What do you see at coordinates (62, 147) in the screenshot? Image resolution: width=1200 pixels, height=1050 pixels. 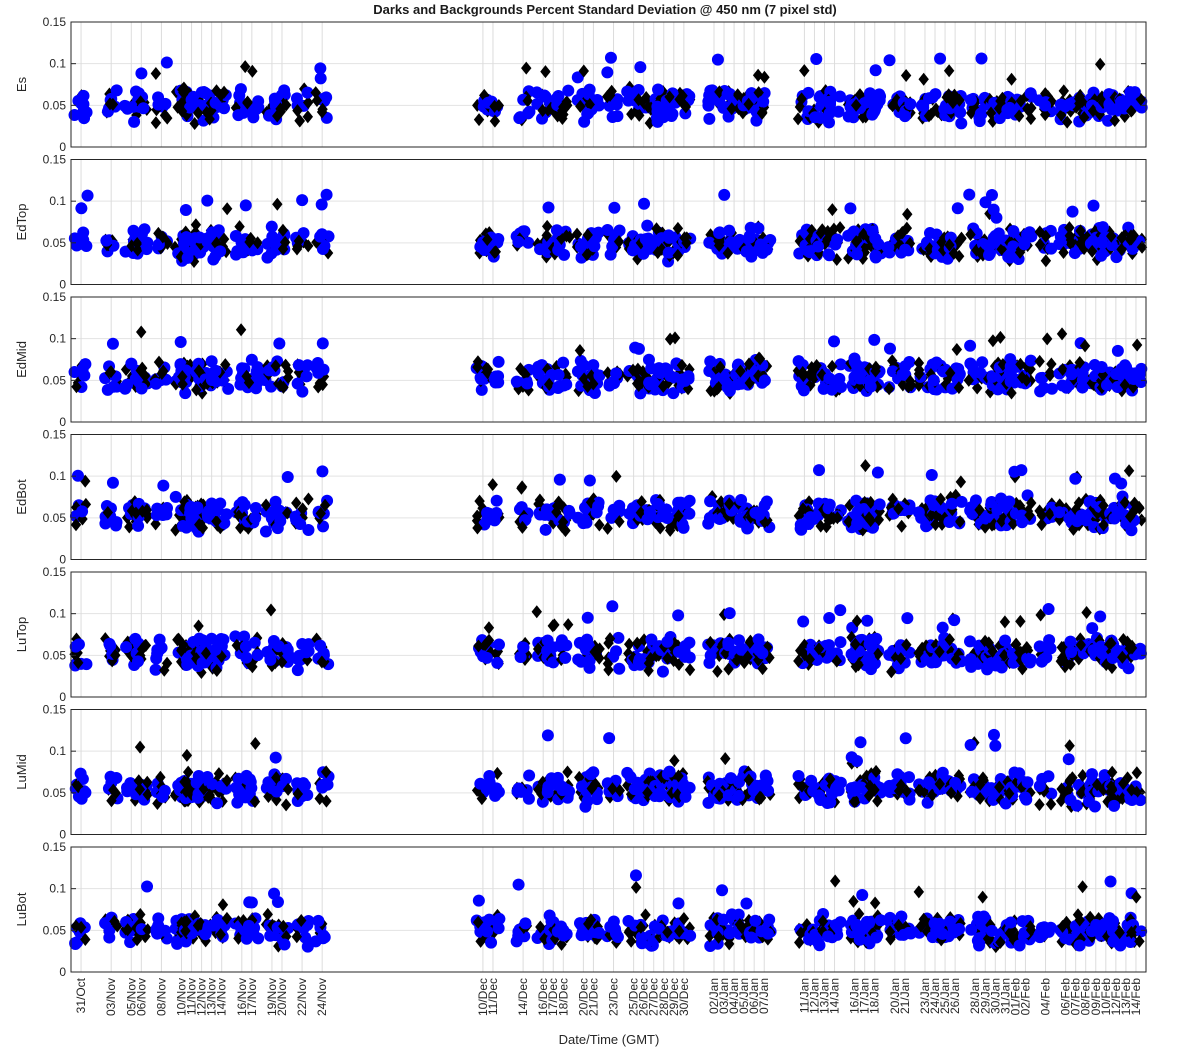 I see `y-tick-label: 0` at bounding box center [62, 147].